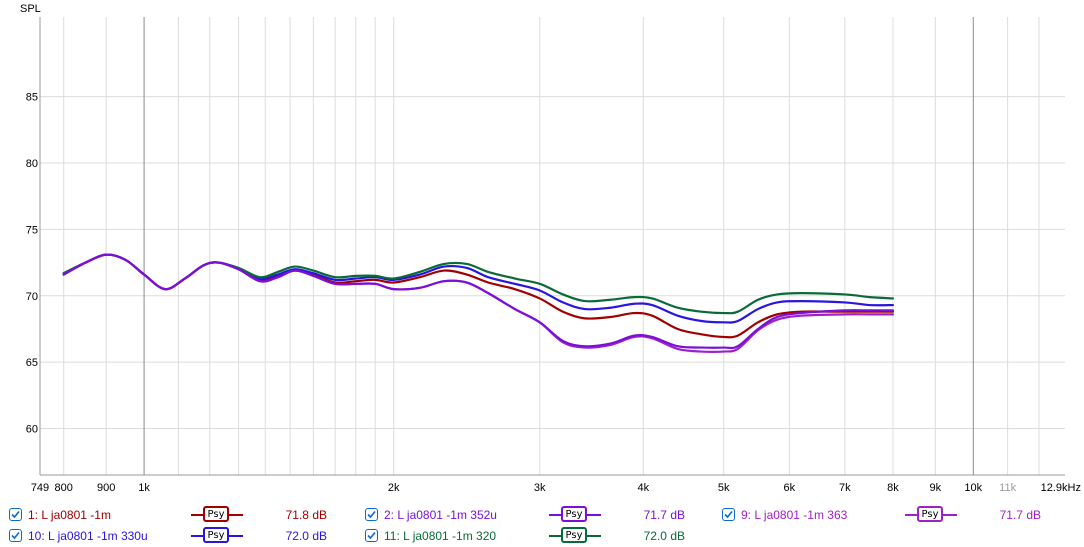 Image resolution: width=1084 pixels, height=547 pixels. I want to click on x-tick-label: 2k, so click(394, 488).